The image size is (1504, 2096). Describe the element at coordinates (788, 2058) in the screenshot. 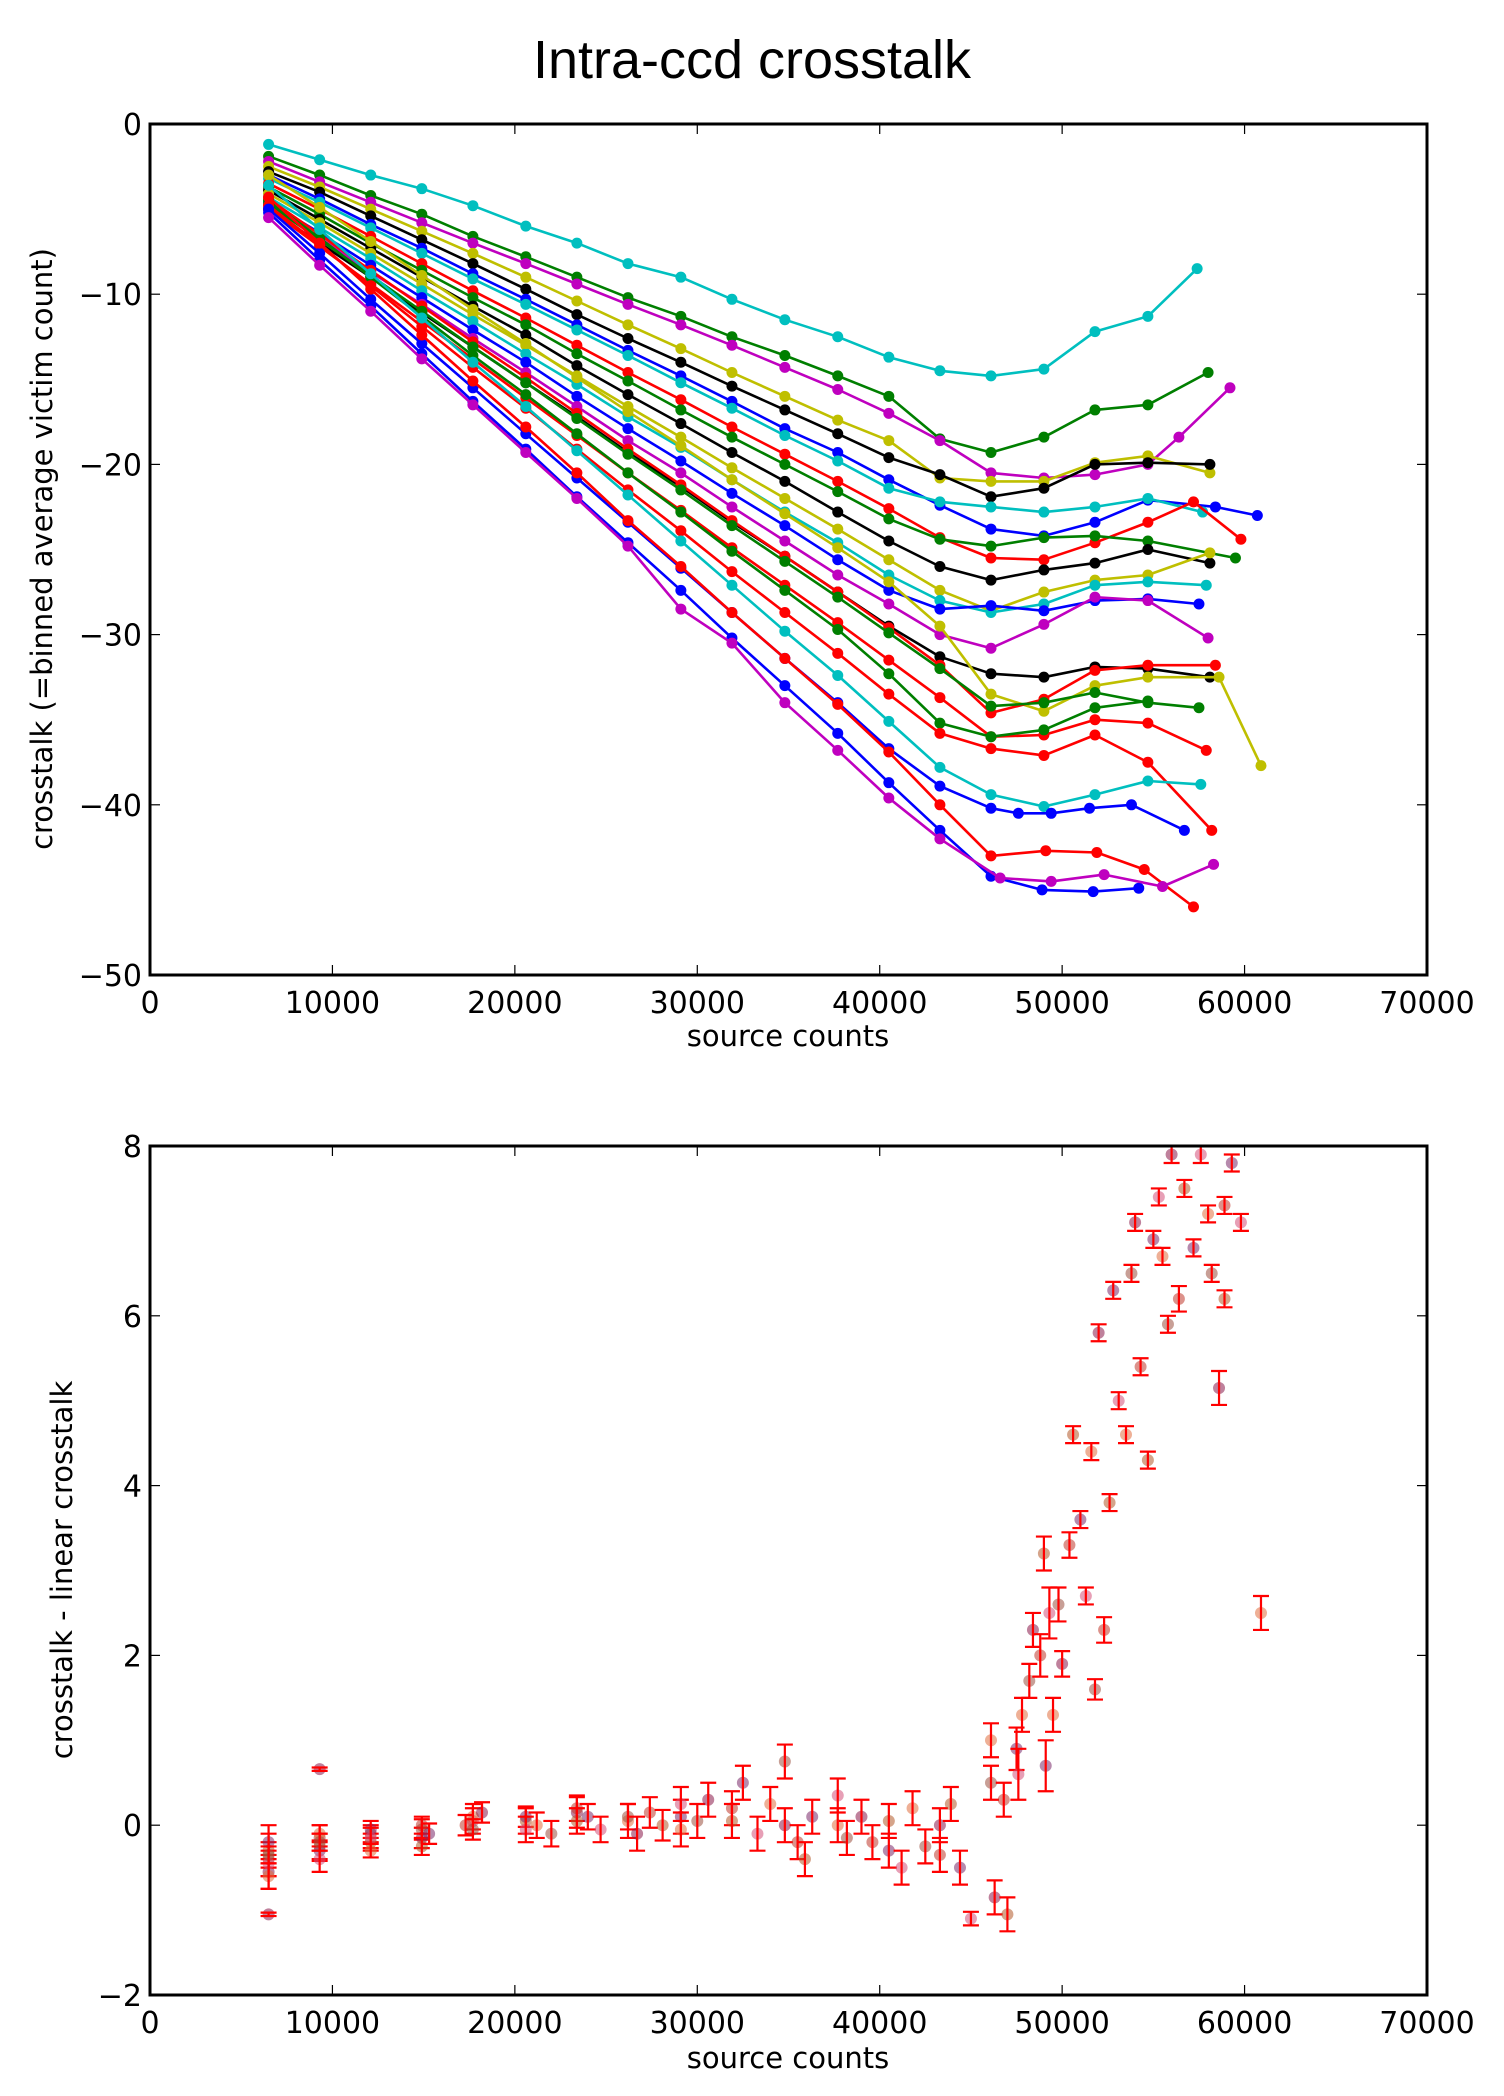

I see `bottom-x-axis-label: source counts` at that location.